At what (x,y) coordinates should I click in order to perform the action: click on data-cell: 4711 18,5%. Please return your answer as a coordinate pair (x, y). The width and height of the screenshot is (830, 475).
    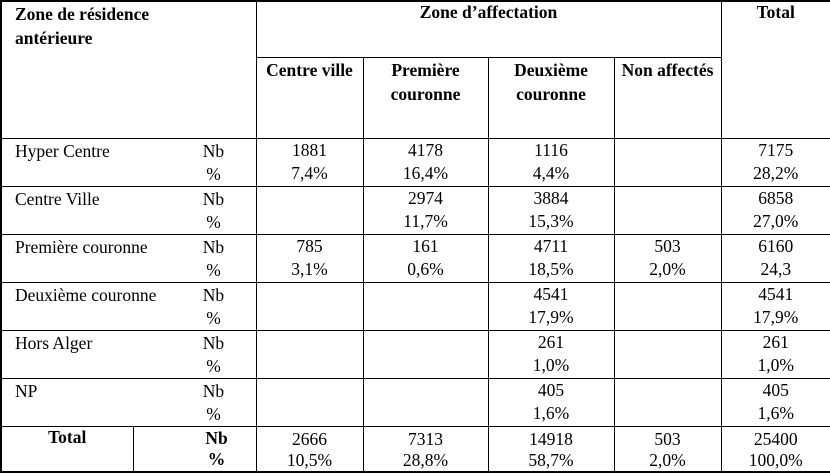
    Looking at the image, I should click on (551, 258).